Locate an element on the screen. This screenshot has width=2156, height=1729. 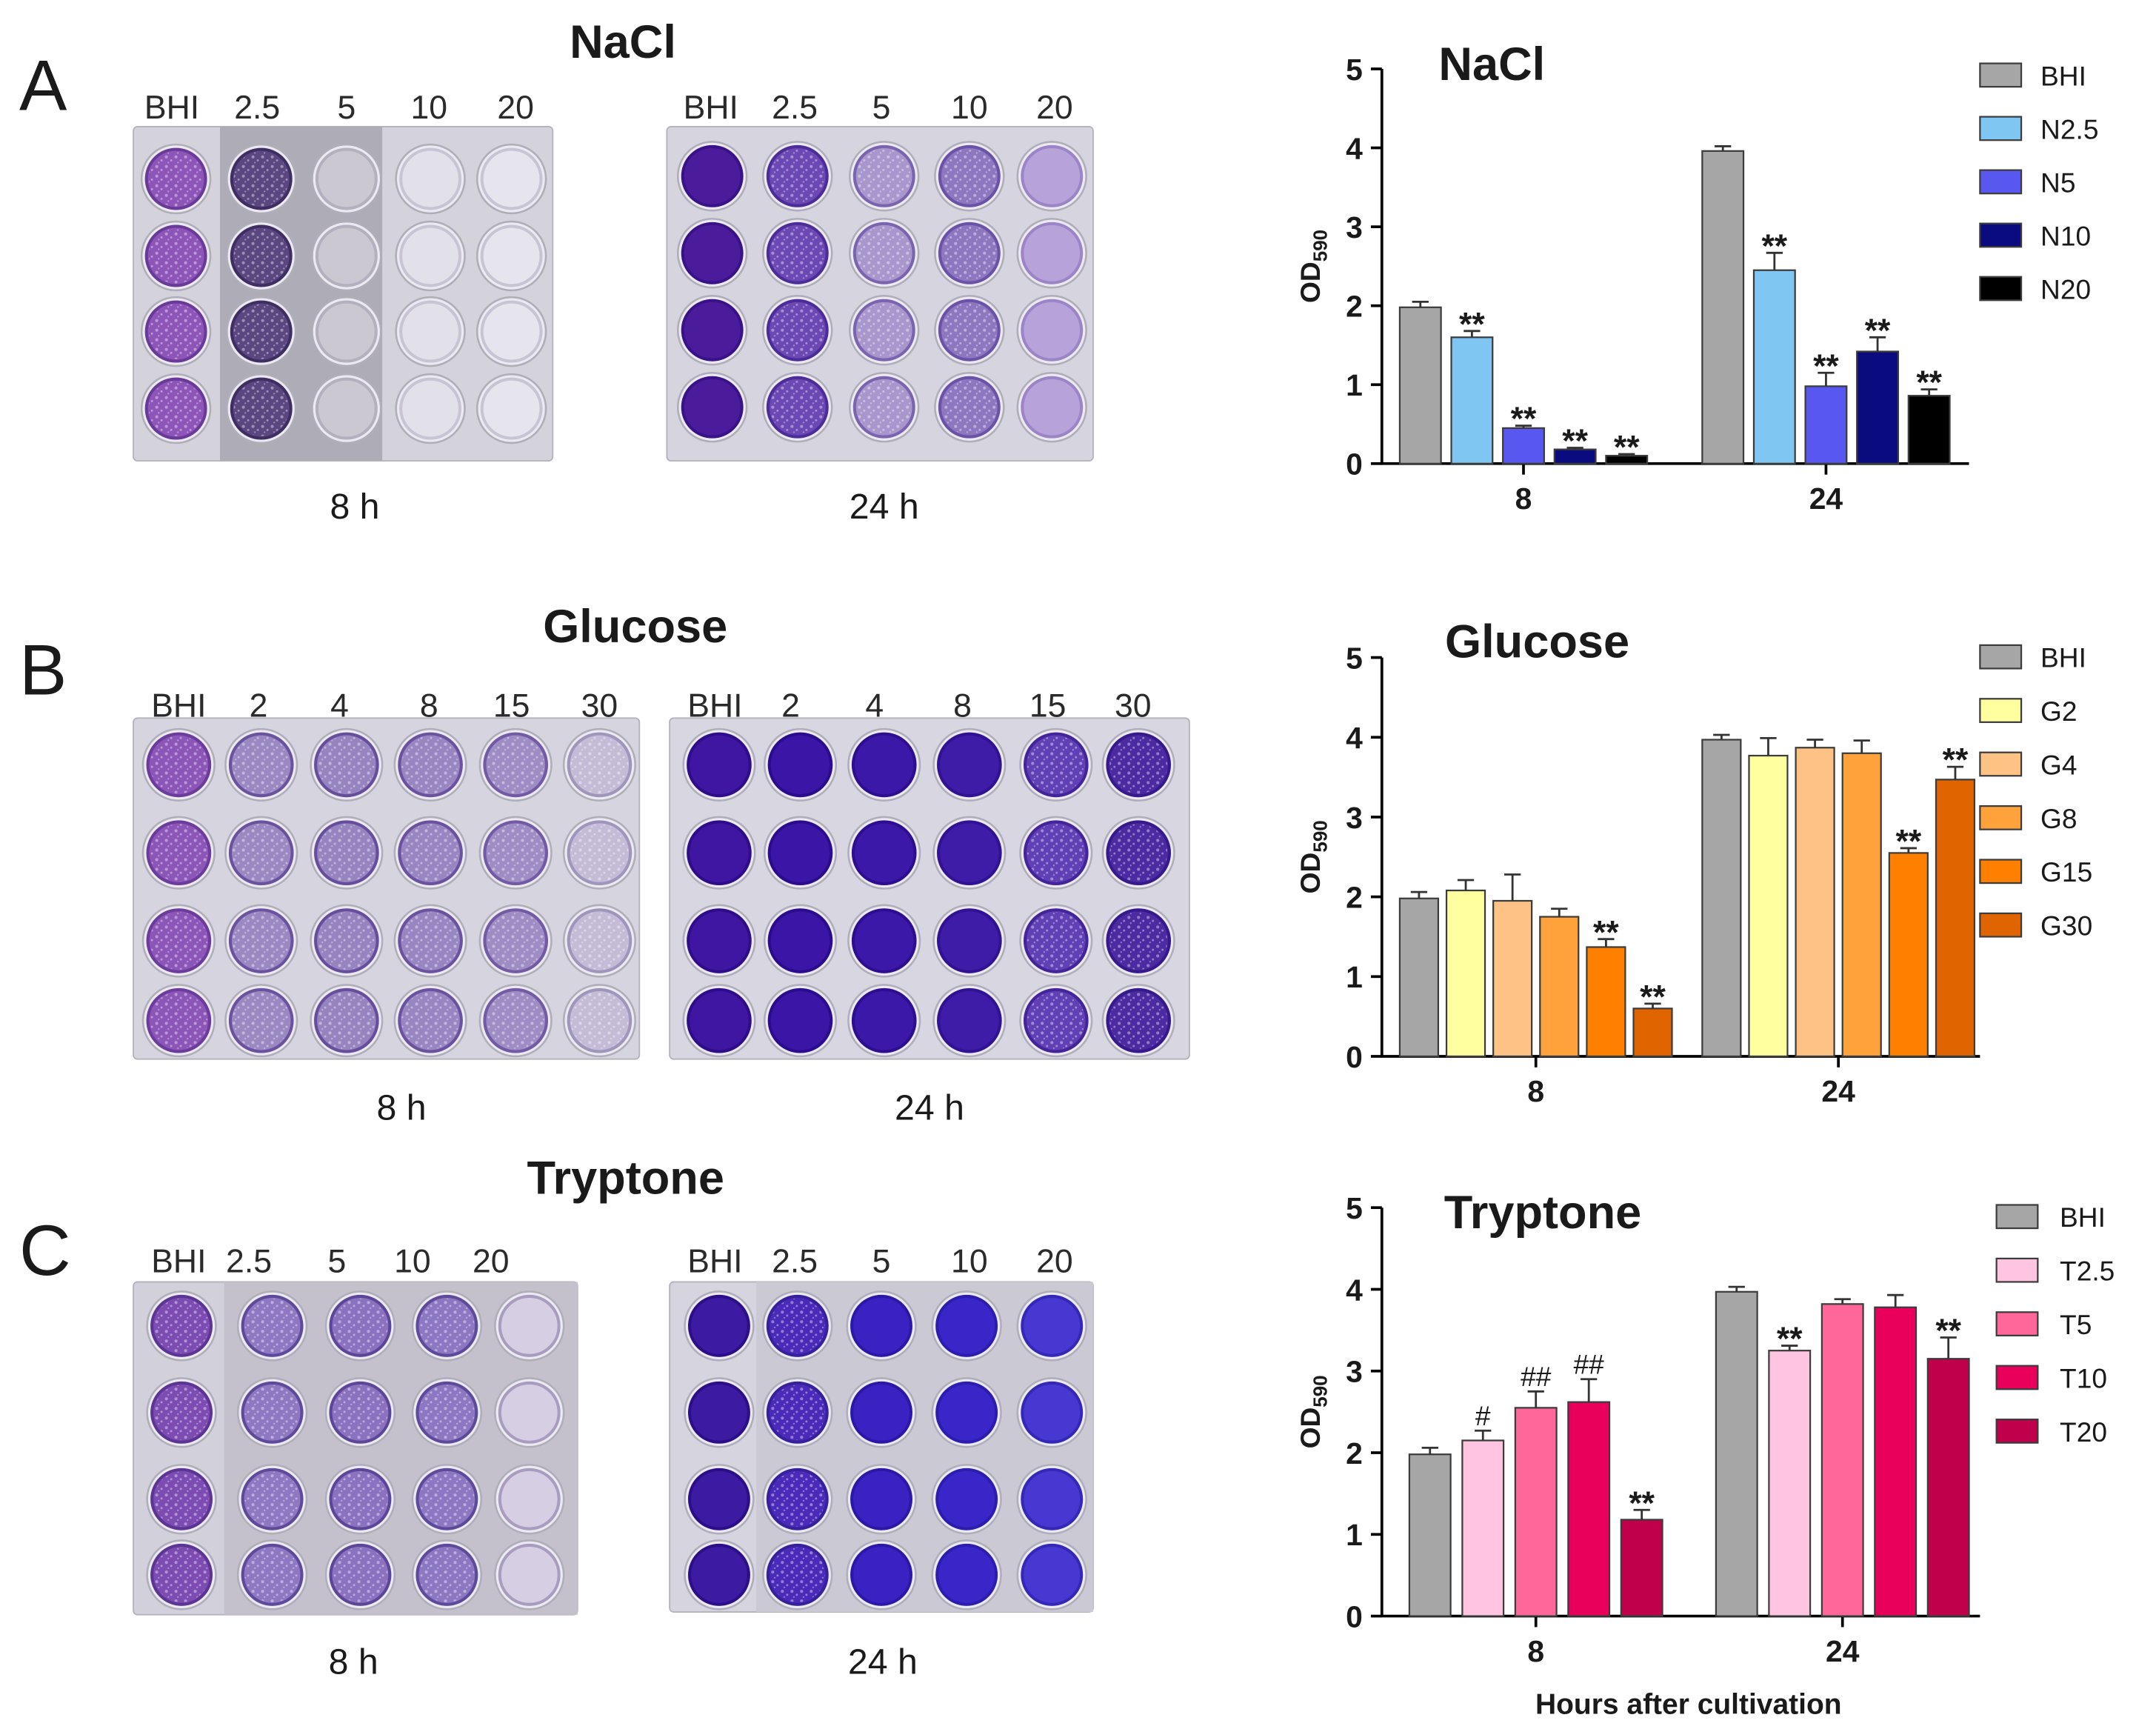
legend-label: G30 is located at coordinates (2066, 926).